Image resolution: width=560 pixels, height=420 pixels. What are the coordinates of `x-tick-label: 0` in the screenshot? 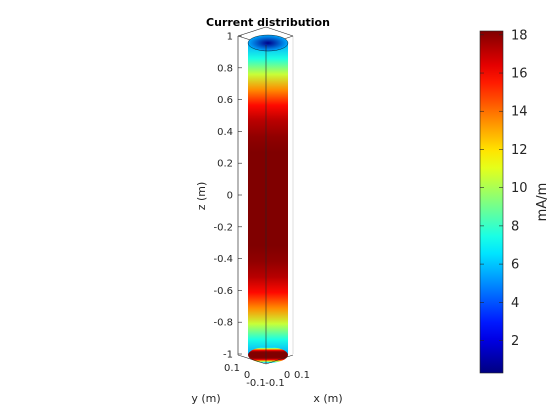 It's located at (287, 375).